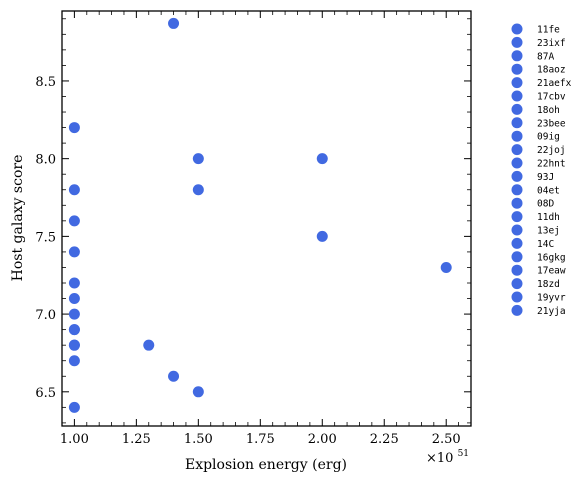 The width and height of the screenshot is (585, 479). Describe the element at coordinates (45, 237) in the screenshot. I see `y-tick-label: 7.5` at that location.